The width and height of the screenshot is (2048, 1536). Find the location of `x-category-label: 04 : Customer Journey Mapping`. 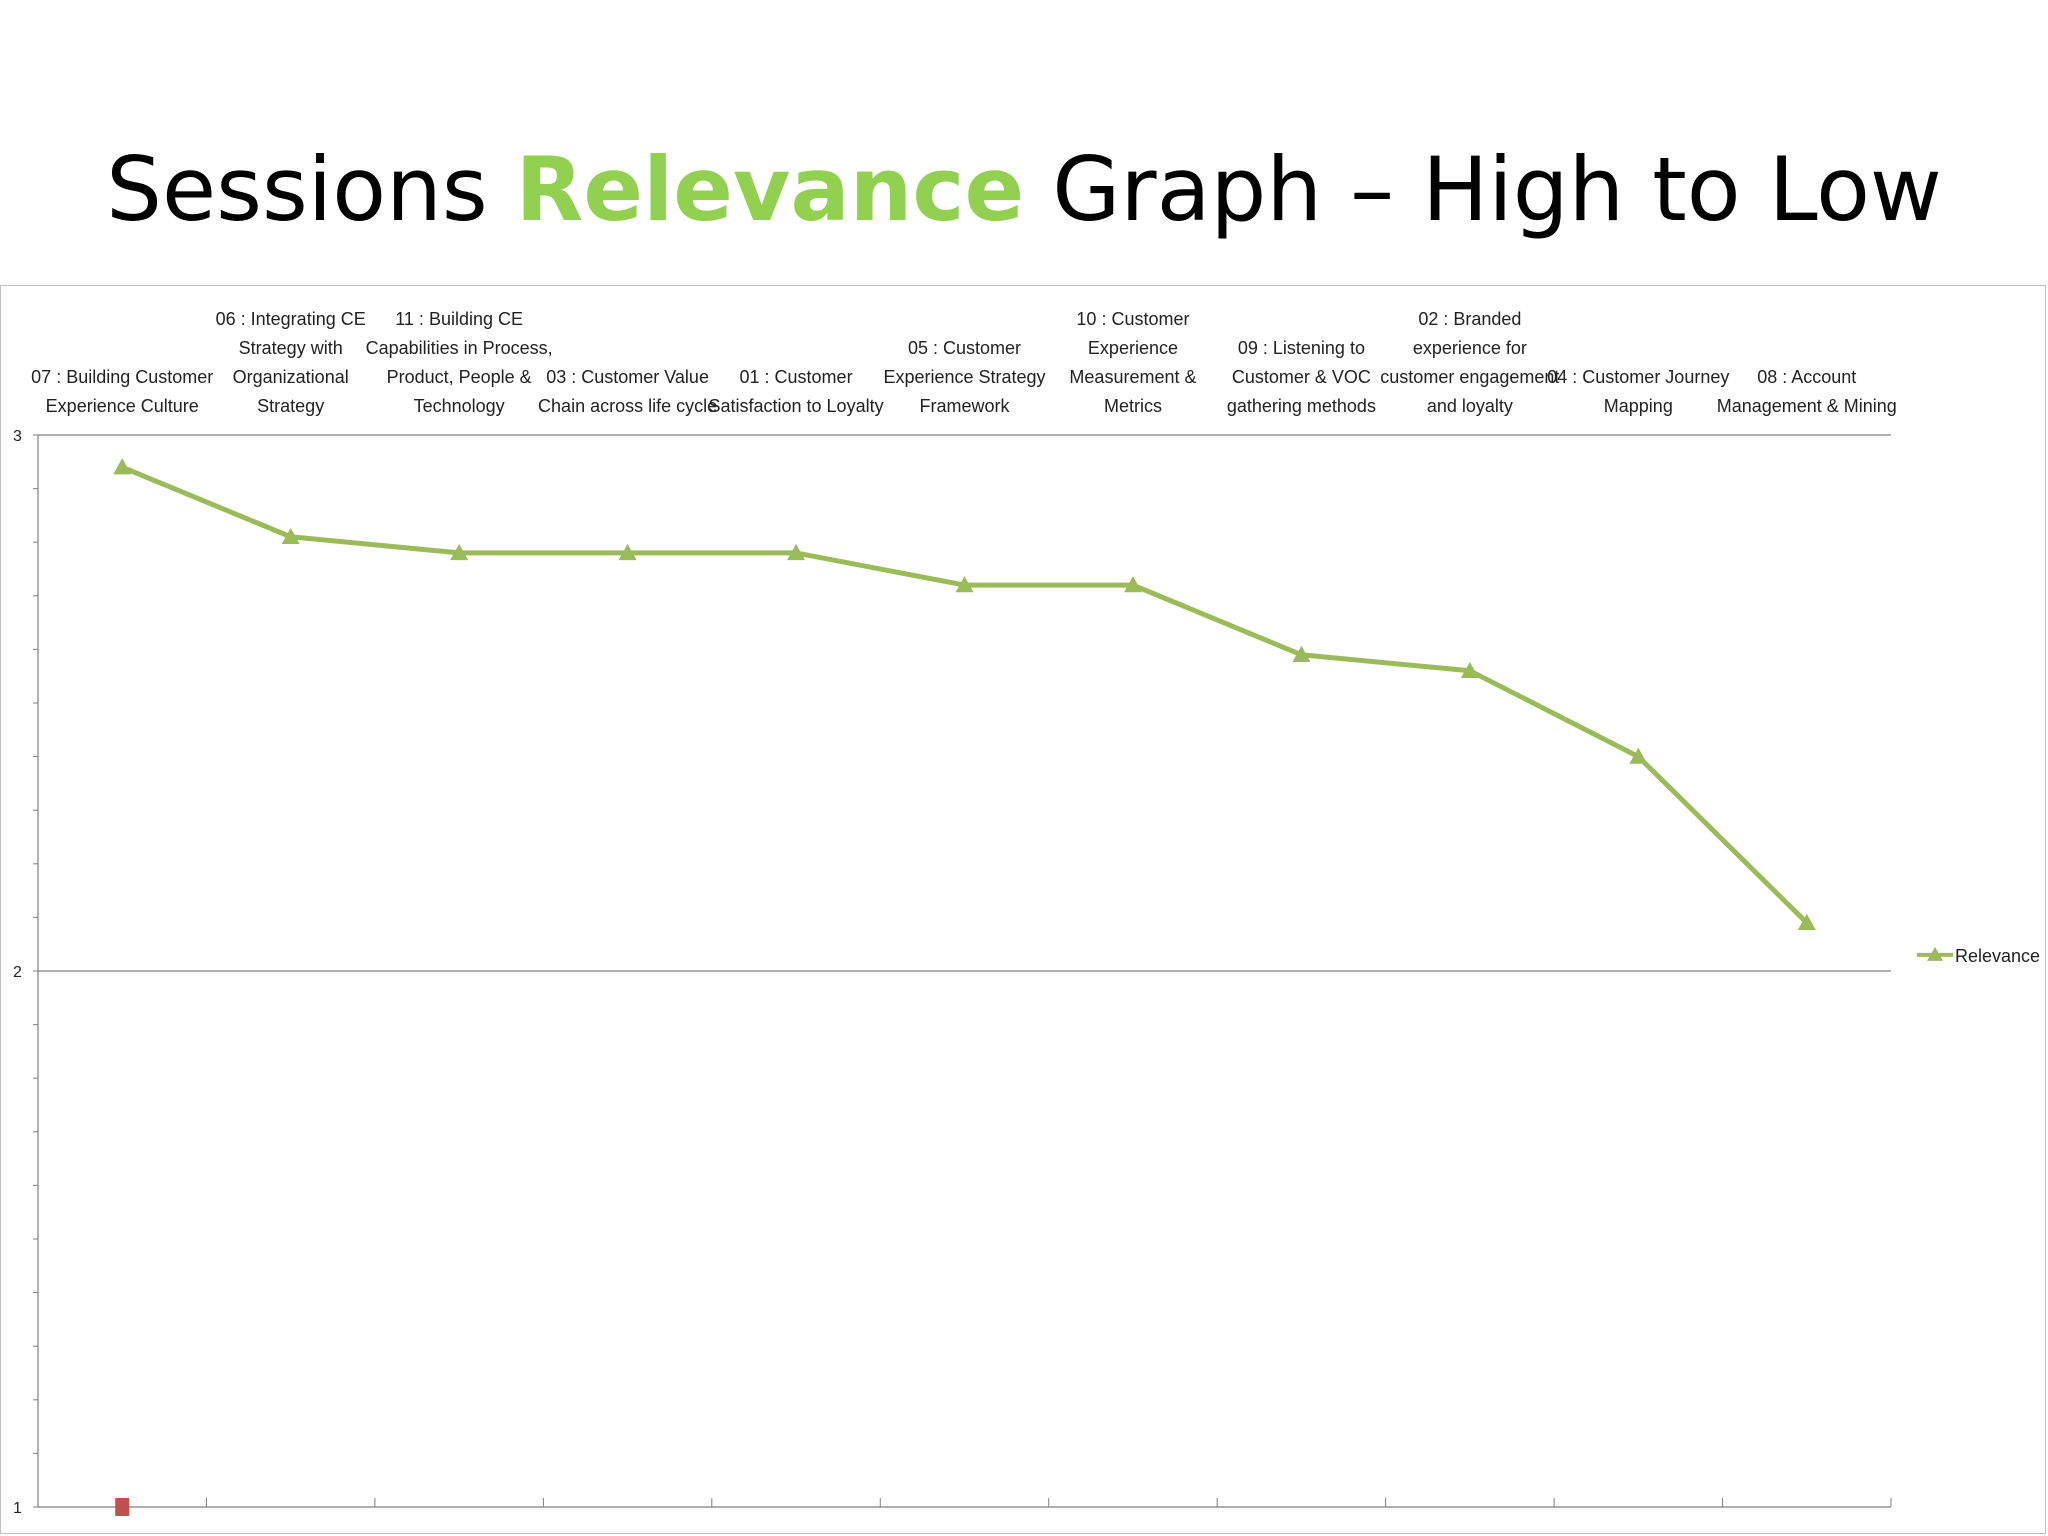

x-category-label: 04 : Customer Journey Mapping is located at coordinates (1638, 391).